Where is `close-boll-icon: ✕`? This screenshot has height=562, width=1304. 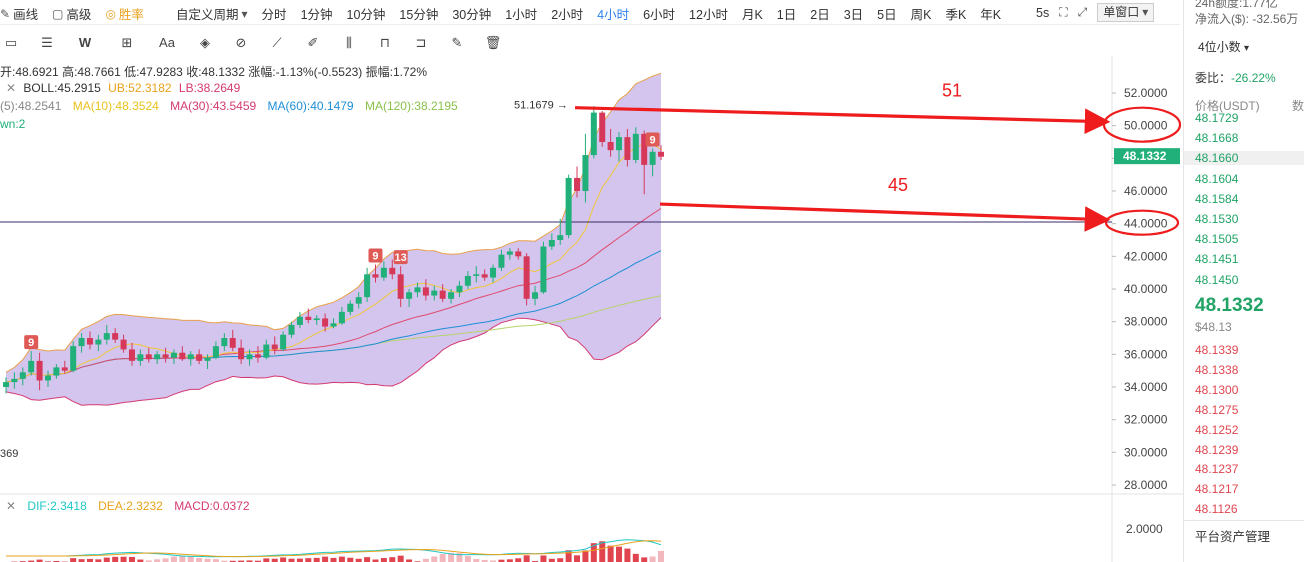 close-boll-icon: ✕ is located at coordinates (11, 88).